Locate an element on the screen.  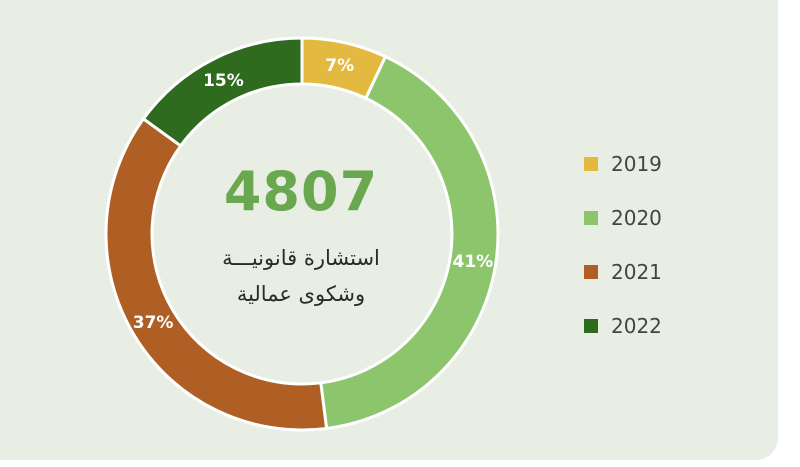
center-total-value: 4807 is located at coordinates (301, 191).